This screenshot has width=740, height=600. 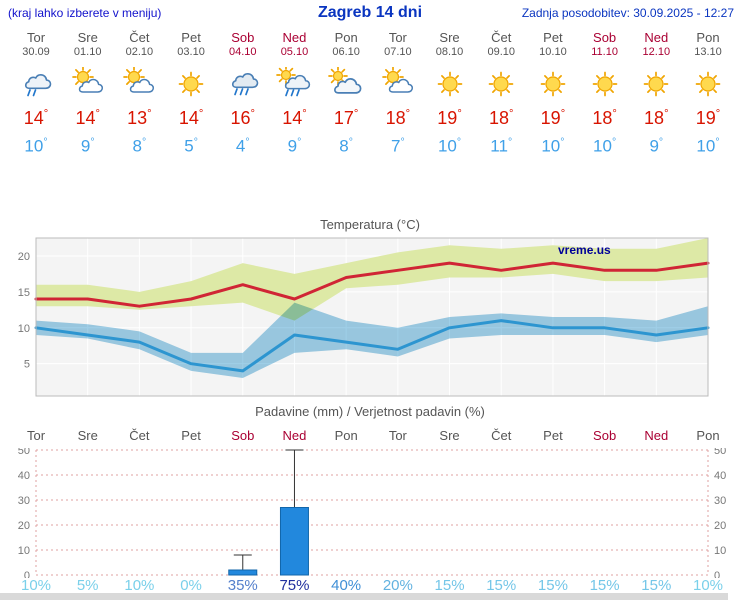 What do you see at coordinates (36, 52) in the screenshot?
I see `day-date: 30.09` at bounding box center [36, 52].